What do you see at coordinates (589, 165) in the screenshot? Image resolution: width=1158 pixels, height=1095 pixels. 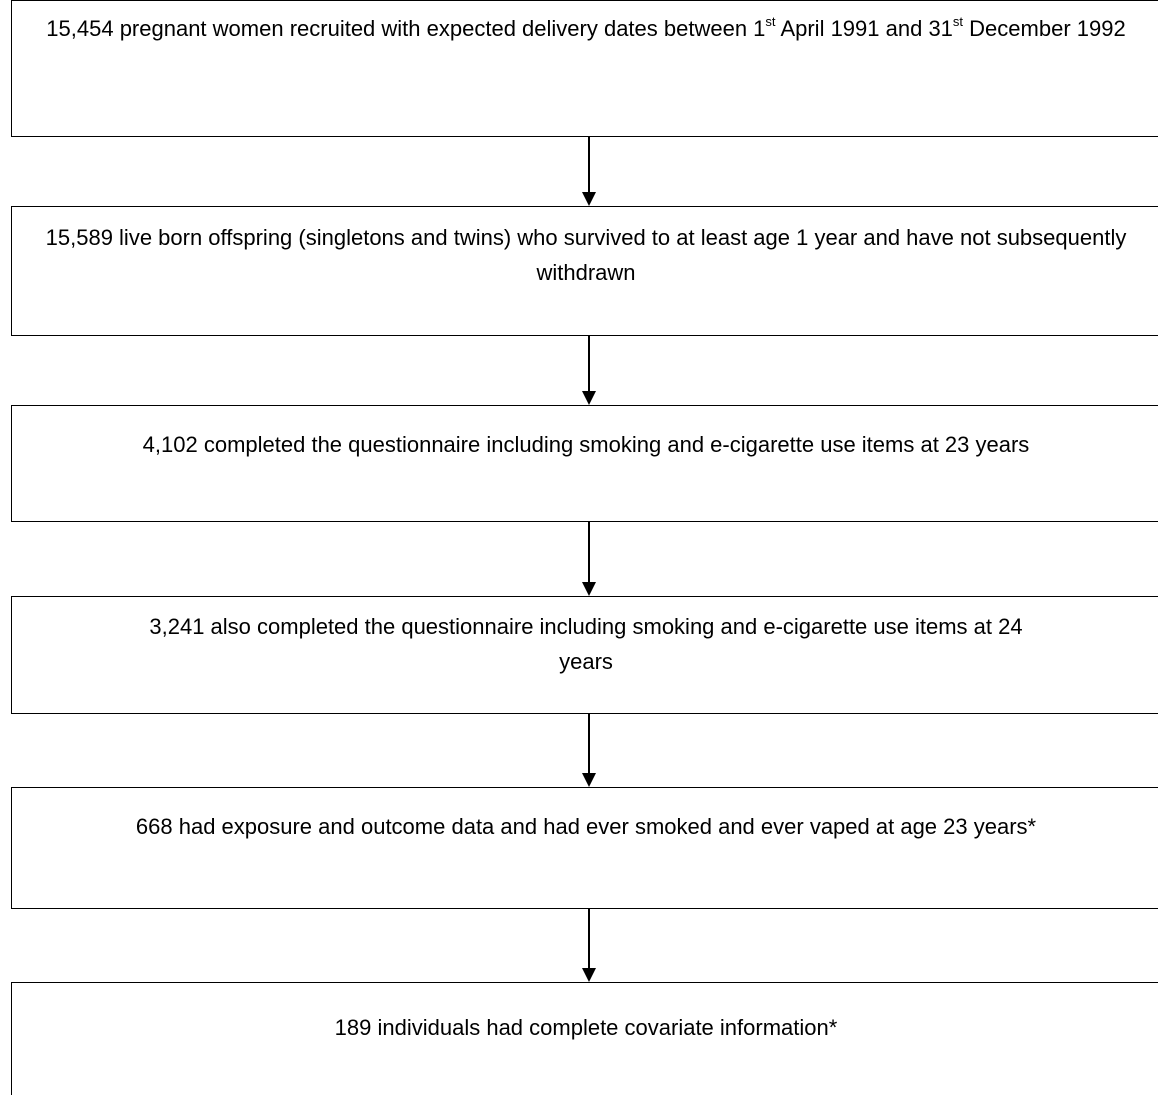 I see `flow-arrow-1-shaft` at bounding box center [589, 165].